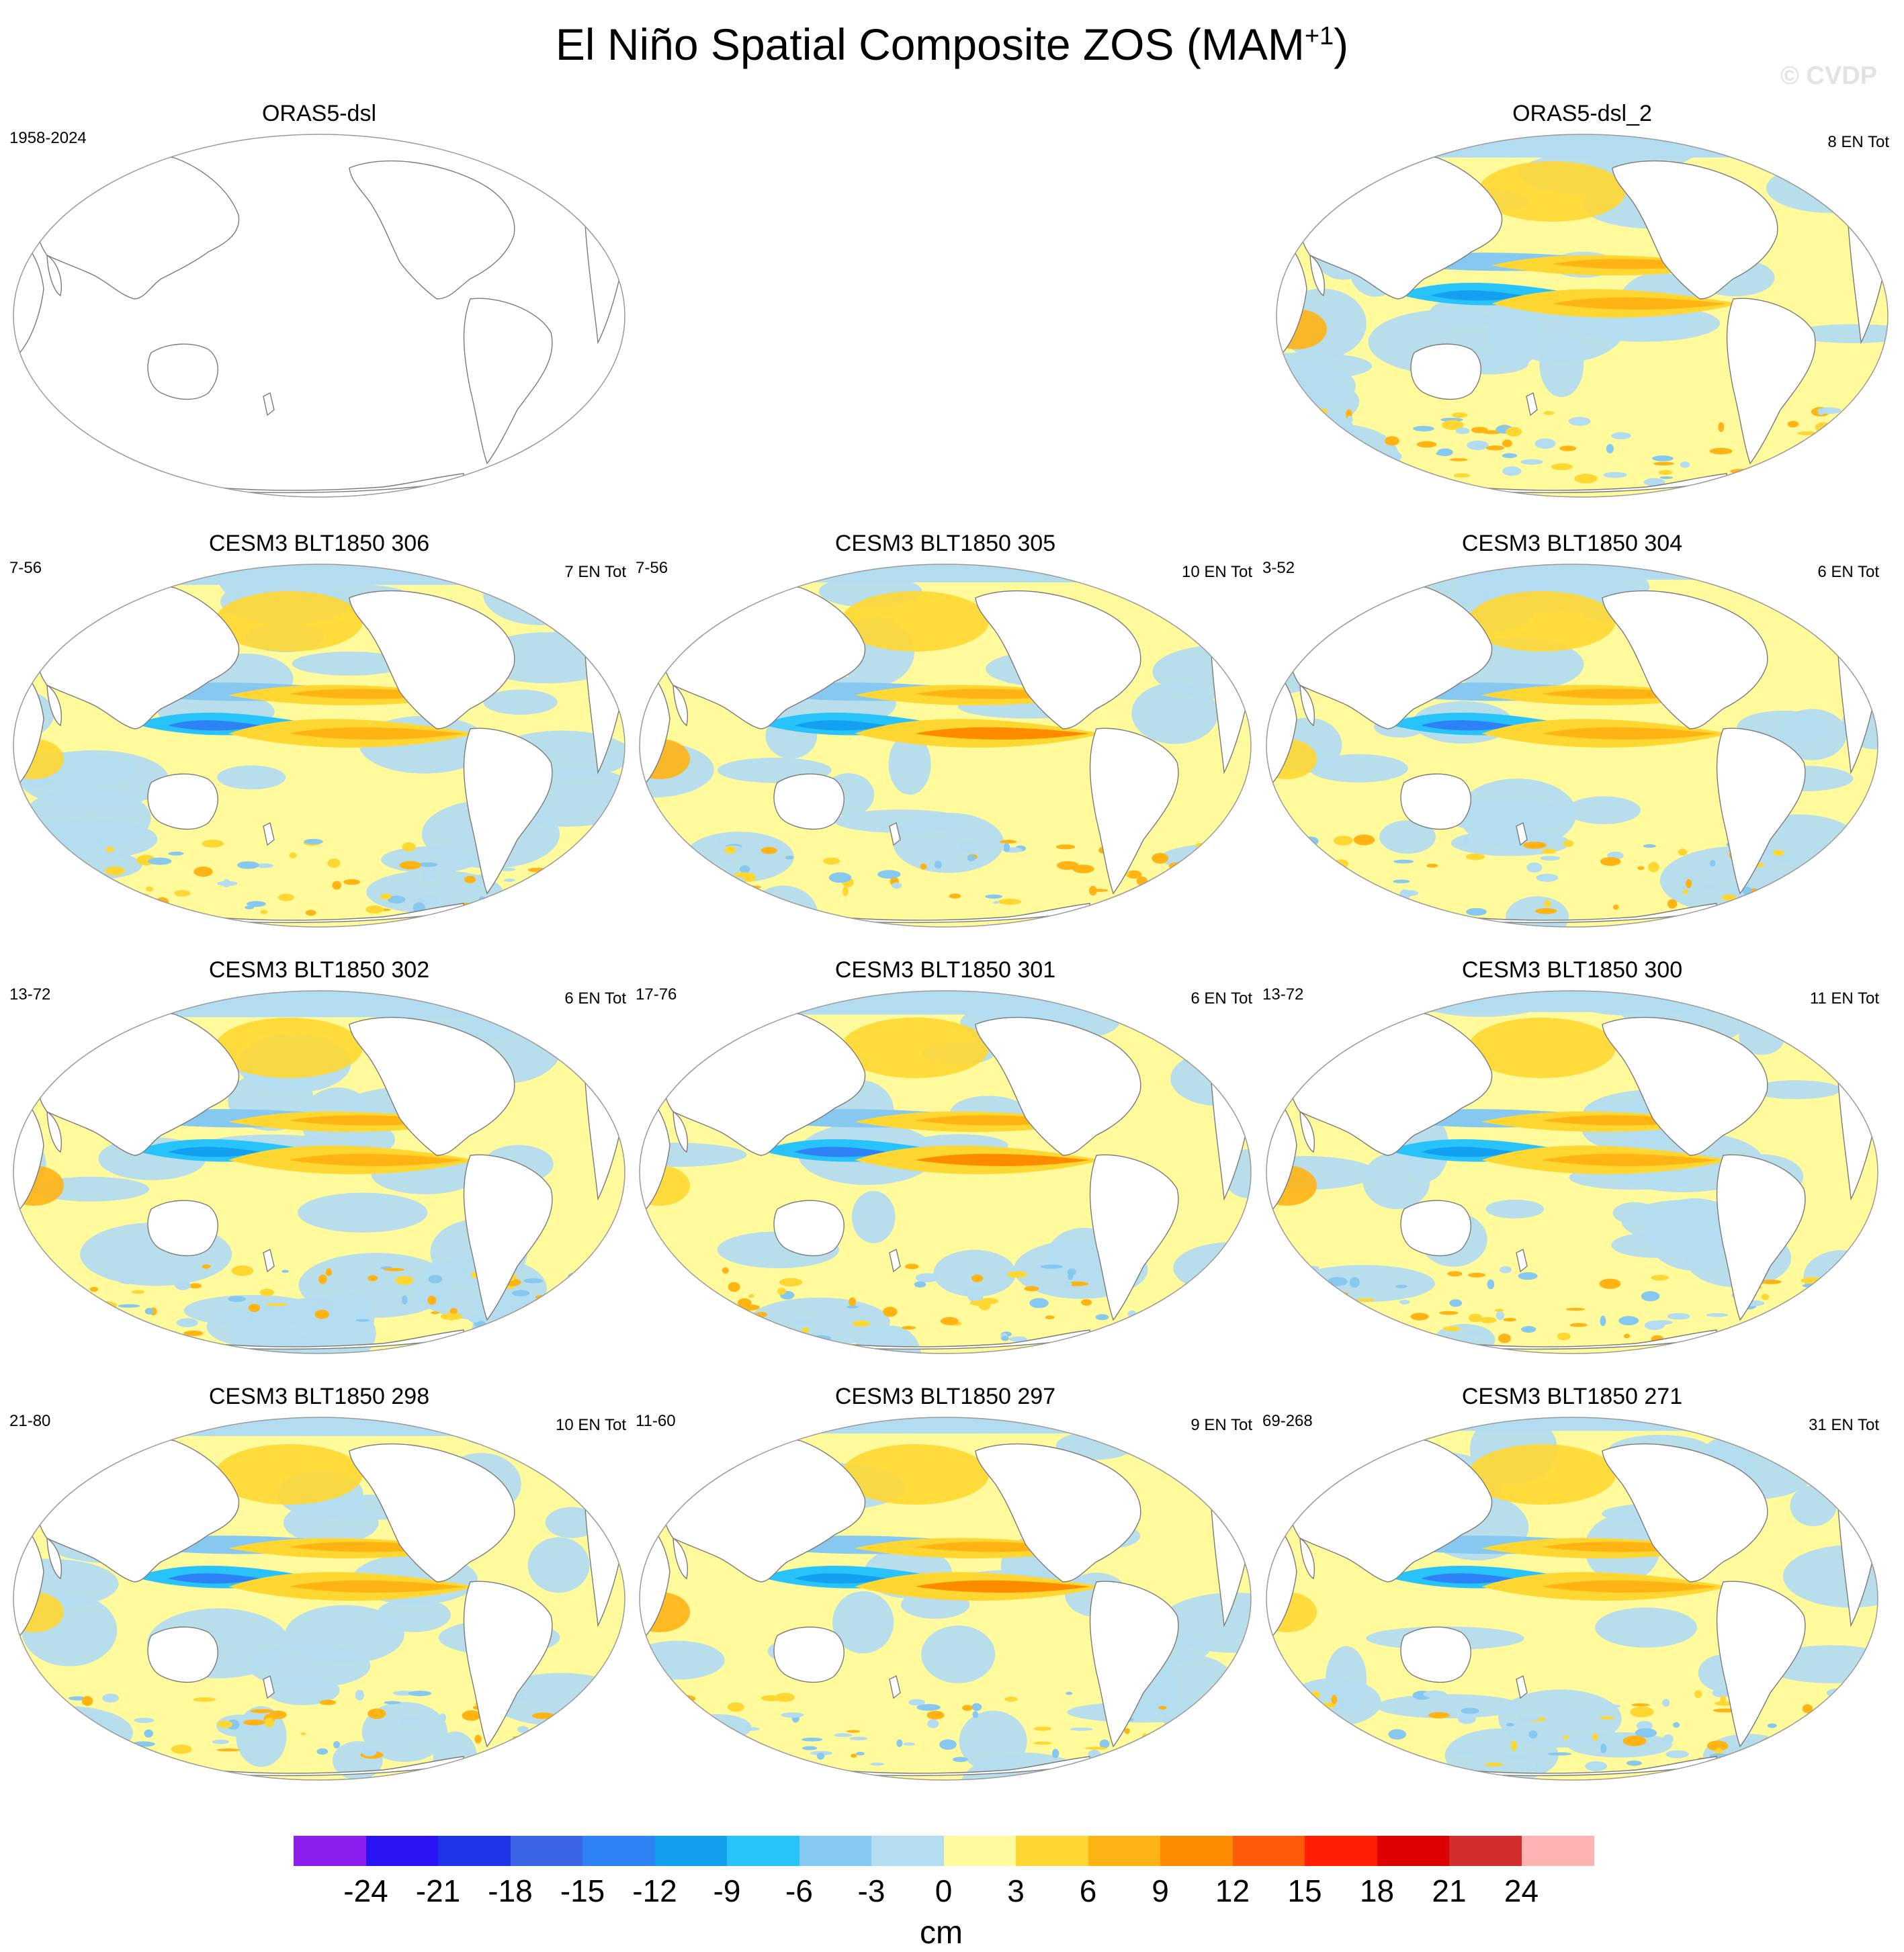 The image size is (1904, 1952). Describe the element at coordinates (945, 543) in the screenshot. I see `panel-title: CESM3 BLT1850 305` at that location.